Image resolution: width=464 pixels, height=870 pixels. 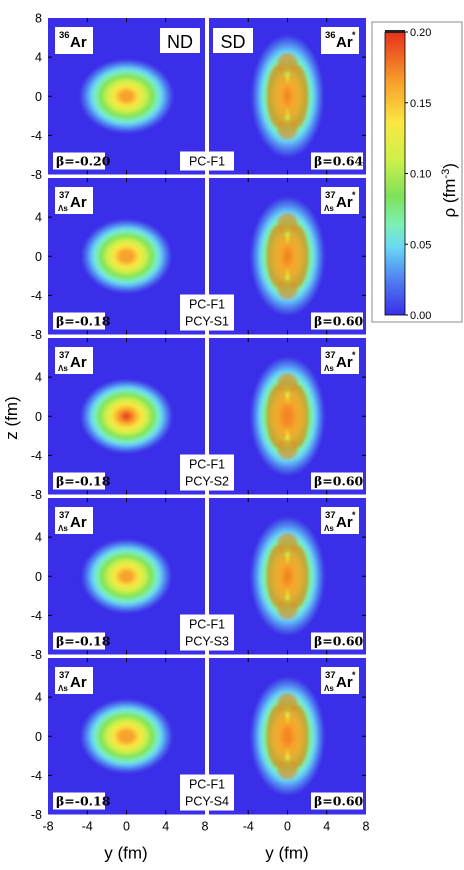 I want to click on column-label-text: ND, so click(x=180, y=42).